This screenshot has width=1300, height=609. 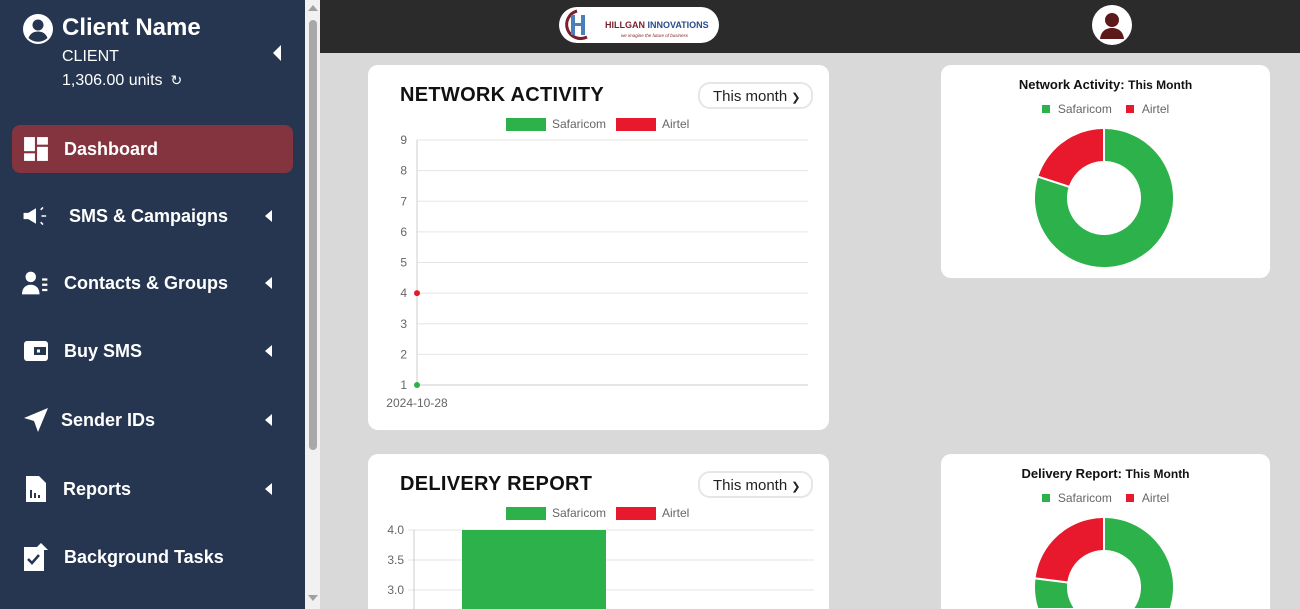 What do you see at coordinates (403, 263) in the screenshot?
I see `y-tick-label: 5` at bounding box center [403, 263].